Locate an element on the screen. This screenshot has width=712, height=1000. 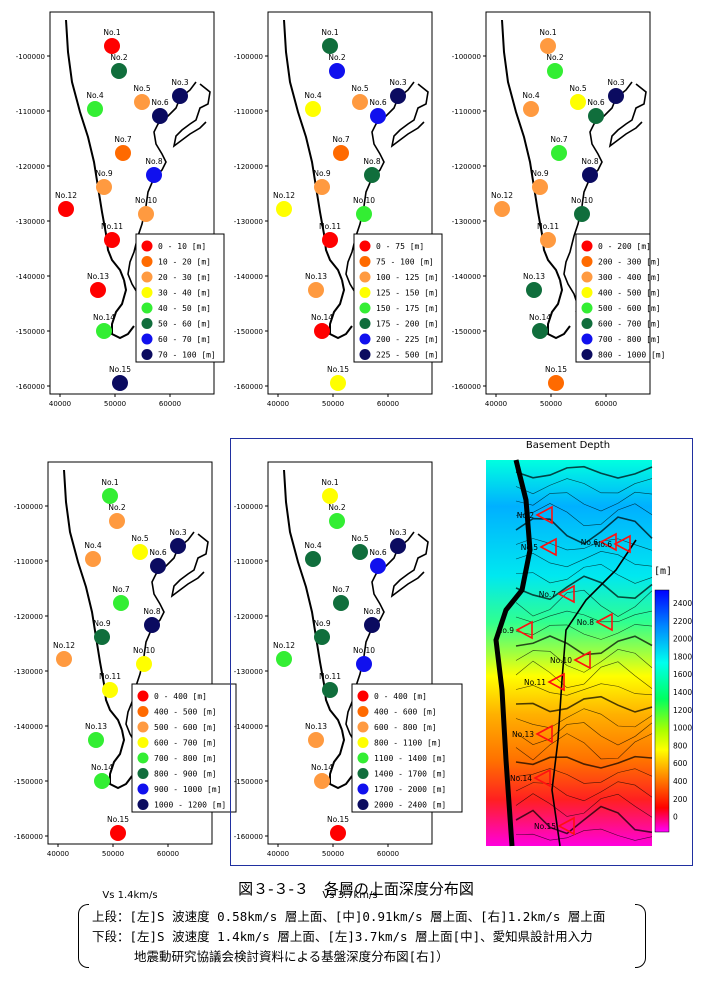
legend-label: 600 - 800 [m] is located at coordinates (405, 727).